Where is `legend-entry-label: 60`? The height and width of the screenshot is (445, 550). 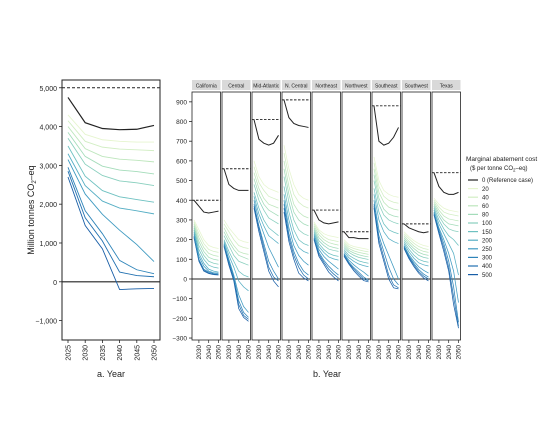 legend-entry-label: 60 is located at coordinates (485, 207).